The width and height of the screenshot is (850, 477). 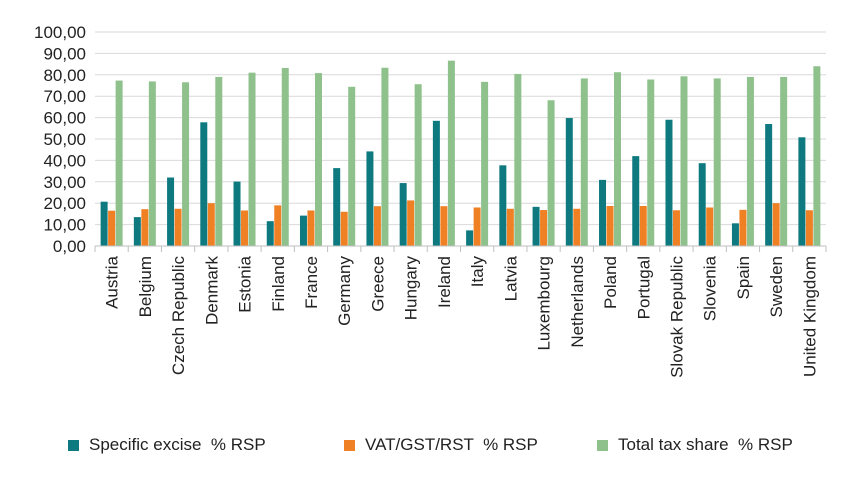 What do you see at coordinates (278, 284) in the screenshot?
I see `x-category-label: Finland` at bounding box center [278, 284].